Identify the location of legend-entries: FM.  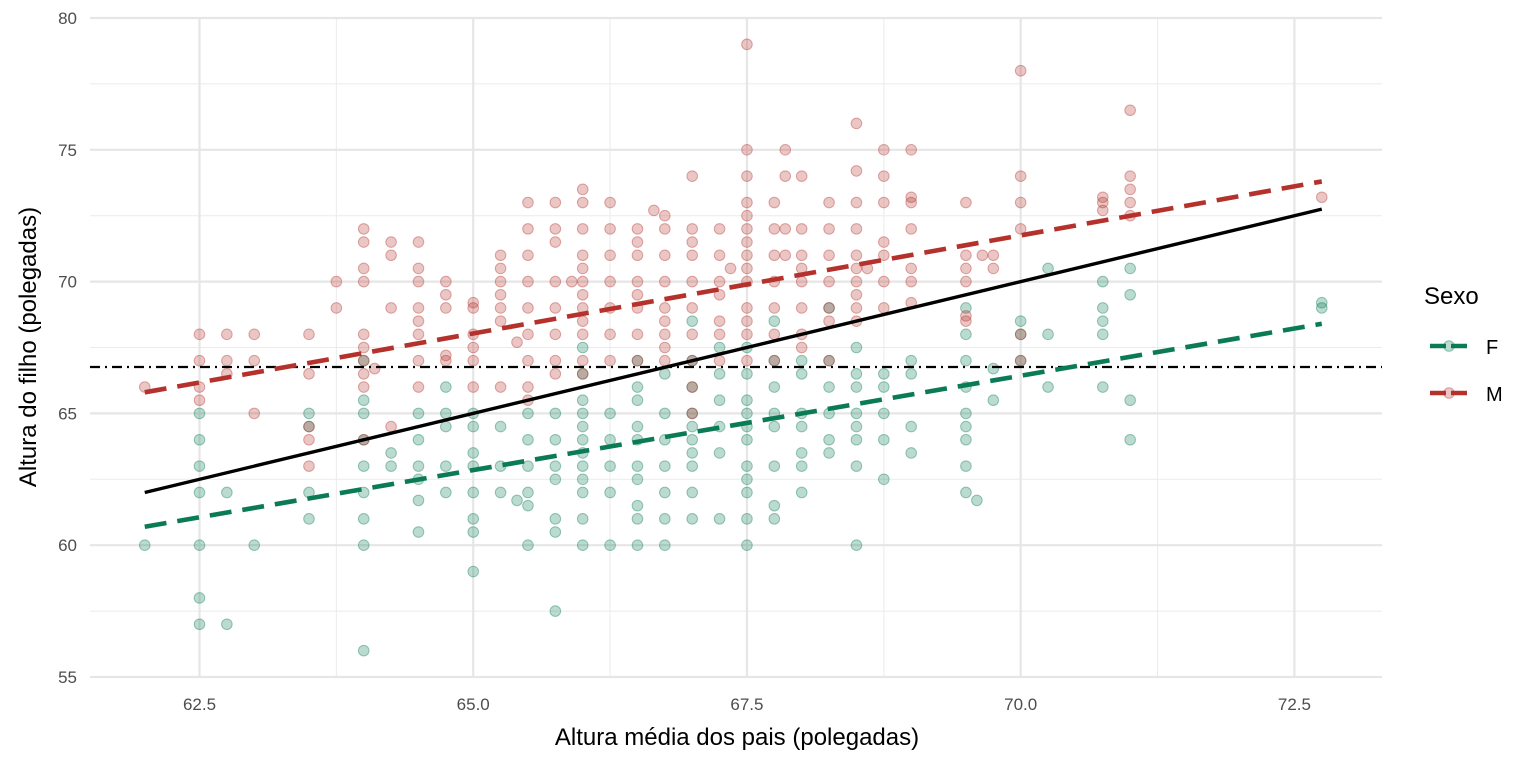
(1466, 371).